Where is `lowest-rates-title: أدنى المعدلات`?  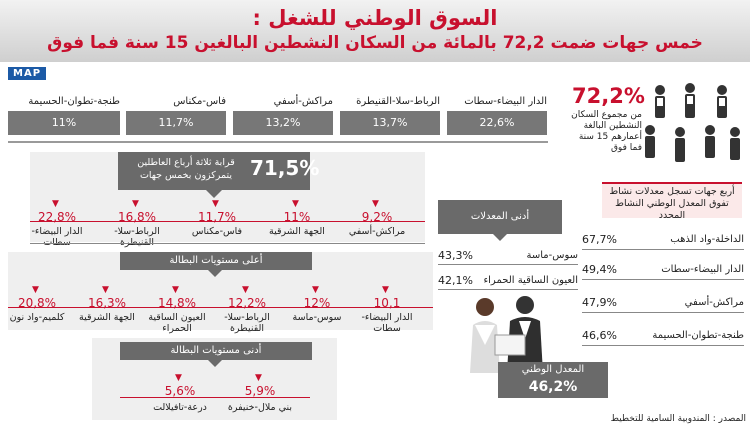 lowest-rates-title: أدنى المعدلات is located at coordinates (500, 217).